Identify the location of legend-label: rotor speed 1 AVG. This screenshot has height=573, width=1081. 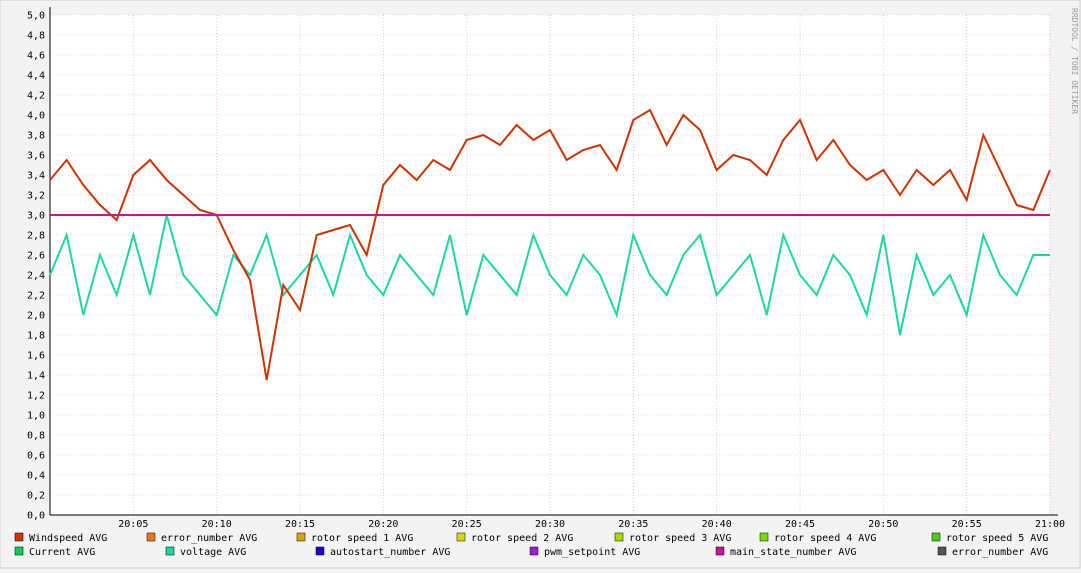
(362, 538).